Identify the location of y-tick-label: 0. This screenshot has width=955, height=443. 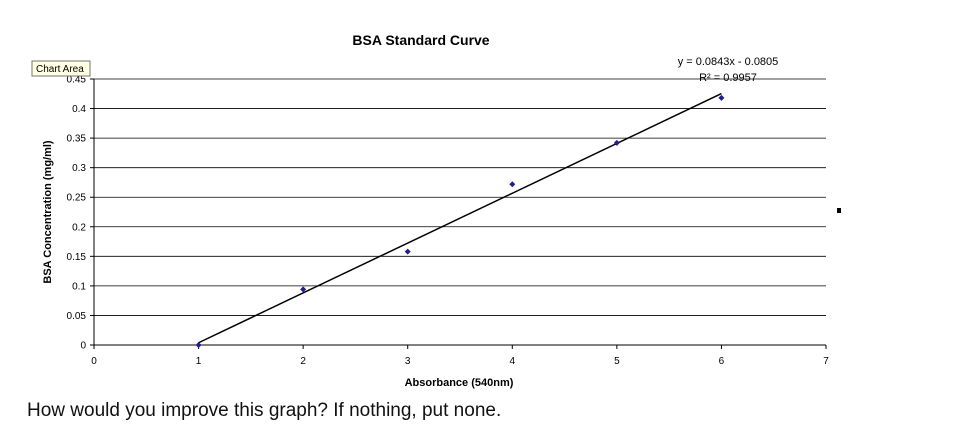
(83, 346).